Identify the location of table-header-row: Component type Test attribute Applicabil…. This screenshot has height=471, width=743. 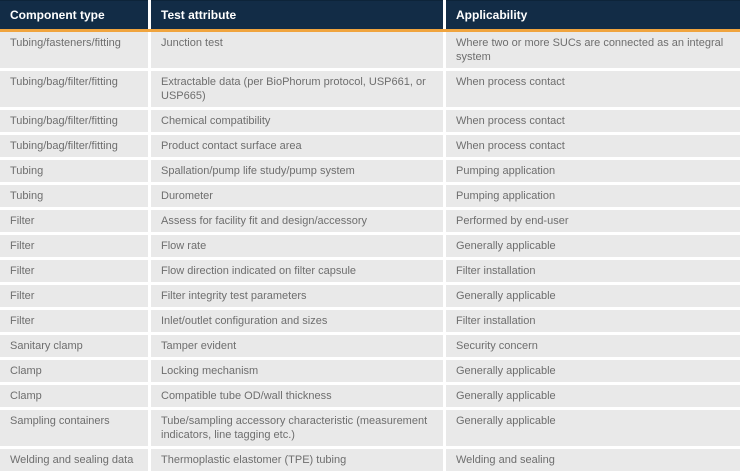
(370, 14).